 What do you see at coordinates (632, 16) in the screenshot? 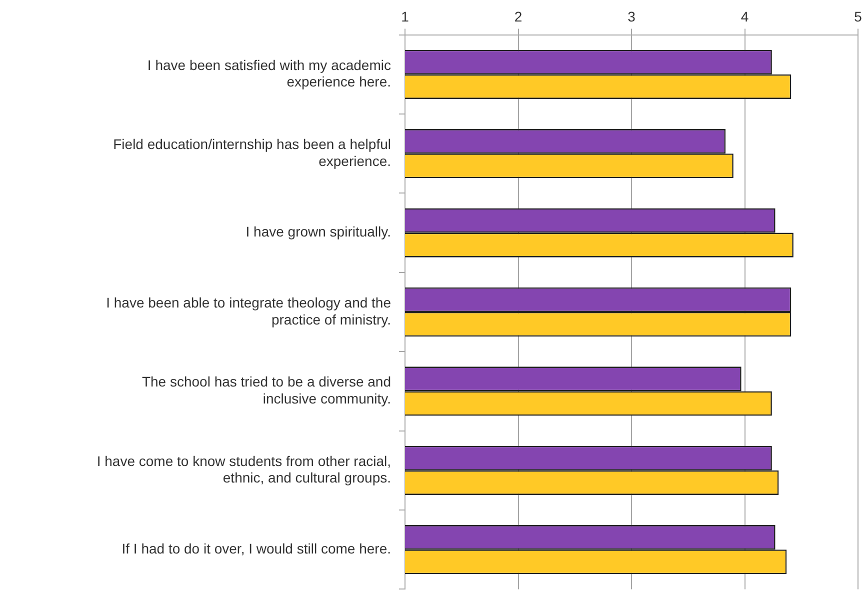
I see `x-tick-label: 3` at bounding box center [632, 16].